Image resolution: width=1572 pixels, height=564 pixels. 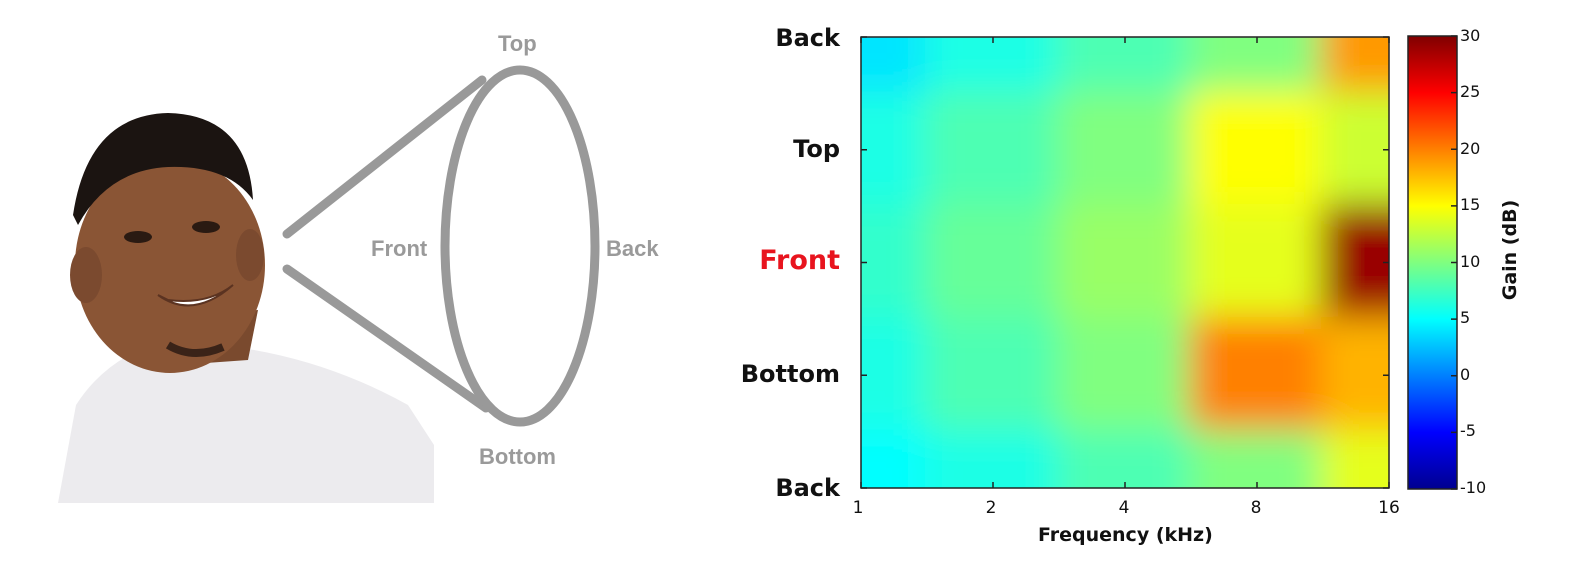 I want to click on colorbar-tick-minus10: -10, so click(x=1473, y=487).